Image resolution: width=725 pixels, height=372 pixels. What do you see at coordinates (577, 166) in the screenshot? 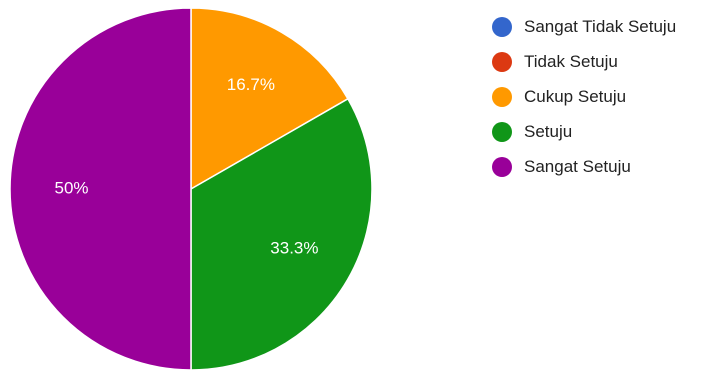
I see `legend-label: Sangat Setuju` at bounding box center [577, 166].